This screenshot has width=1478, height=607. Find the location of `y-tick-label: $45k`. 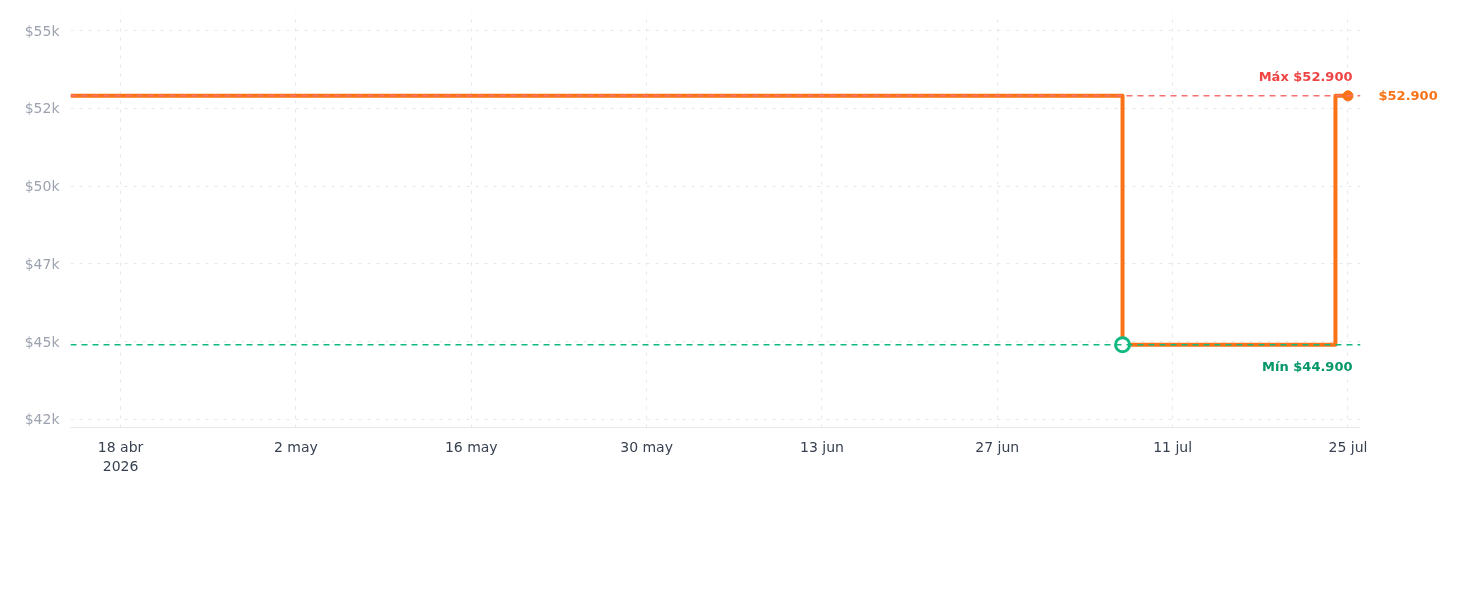

y-tick-label: $45k is located at coordinates (42, 341).